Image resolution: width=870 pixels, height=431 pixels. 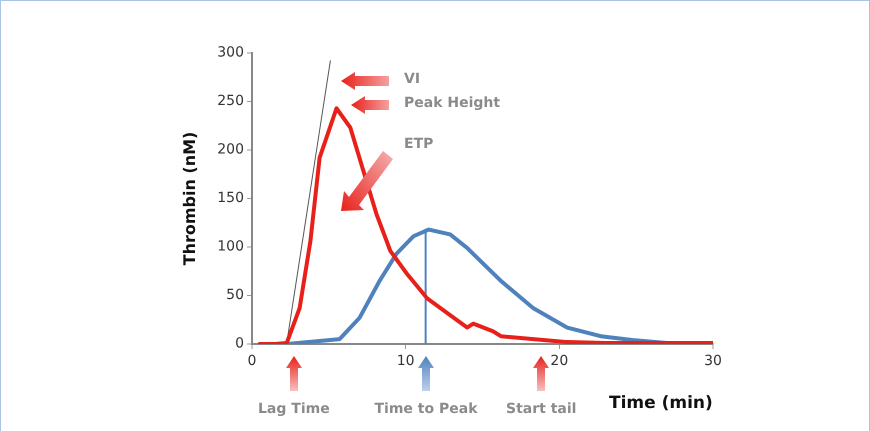 What do you see at coordinates (419, 144) in the screenshot?
I see `annotation: ETP` at bounding box center [419, 144].